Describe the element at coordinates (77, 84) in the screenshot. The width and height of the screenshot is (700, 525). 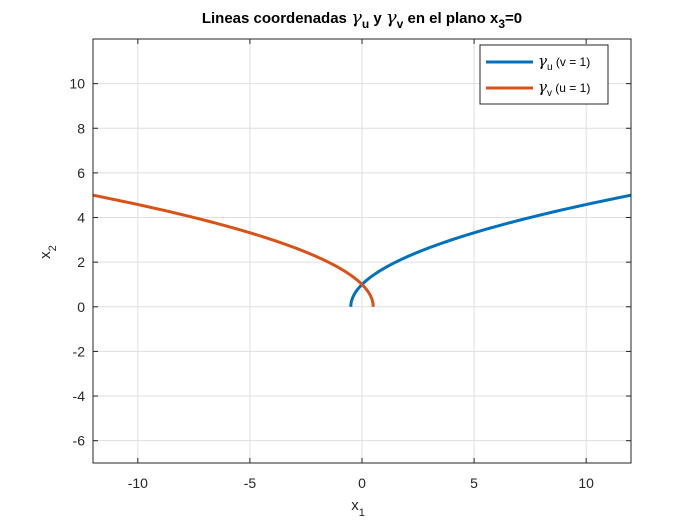
I see `y-tick-label: 10` at that location.